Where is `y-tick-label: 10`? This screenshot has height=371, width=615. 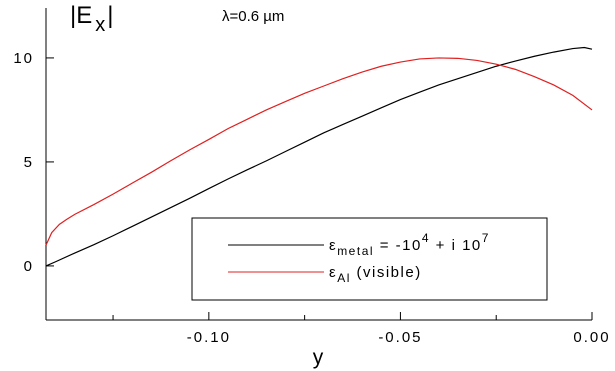
y-tick-label: 10 is located at coordinates (23, 58).